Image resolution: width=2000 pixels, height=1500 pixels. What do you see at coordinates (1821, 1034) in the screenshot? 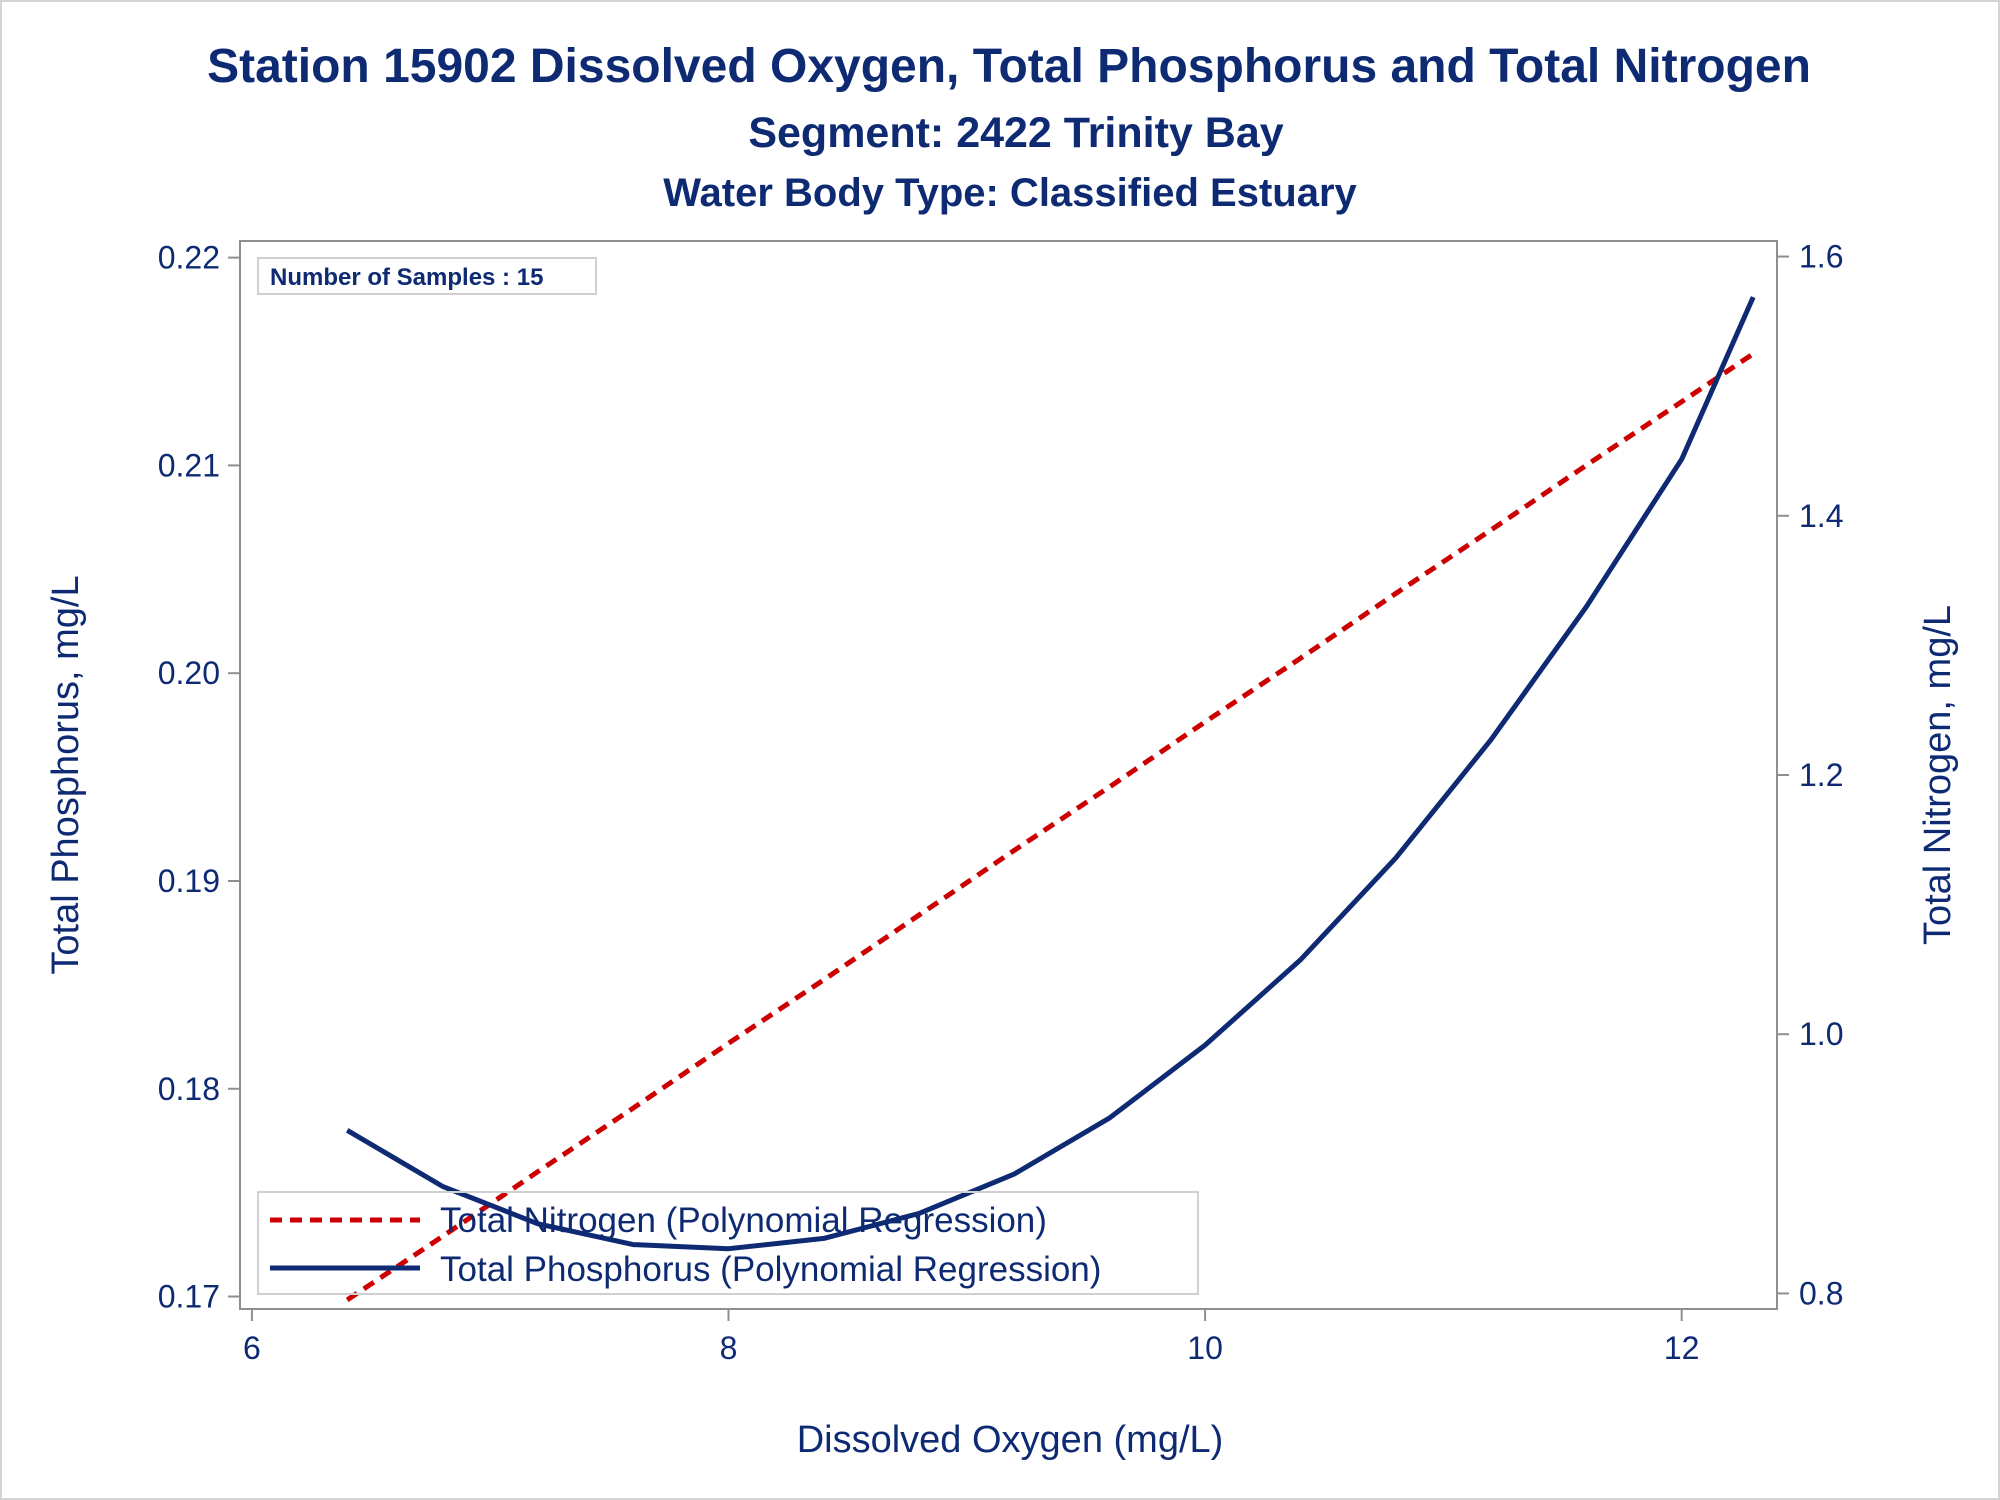
I see `y2-tick-label: 1.0` at bounding box center [1821, 1034].